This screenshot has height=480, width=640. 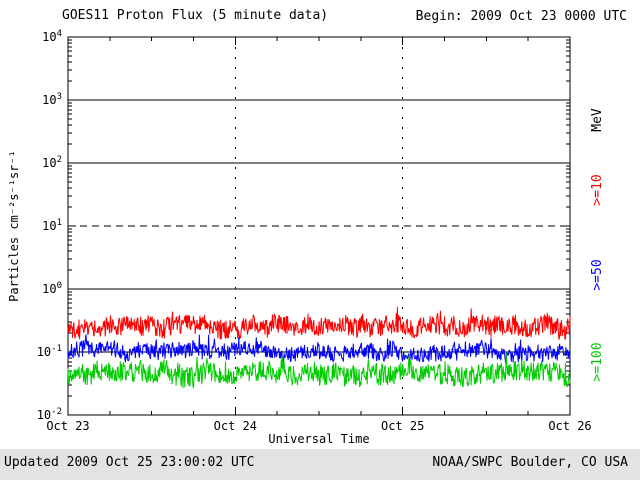 I want to click on y-tick-label: 10⁴, so click(x=52, y=36).